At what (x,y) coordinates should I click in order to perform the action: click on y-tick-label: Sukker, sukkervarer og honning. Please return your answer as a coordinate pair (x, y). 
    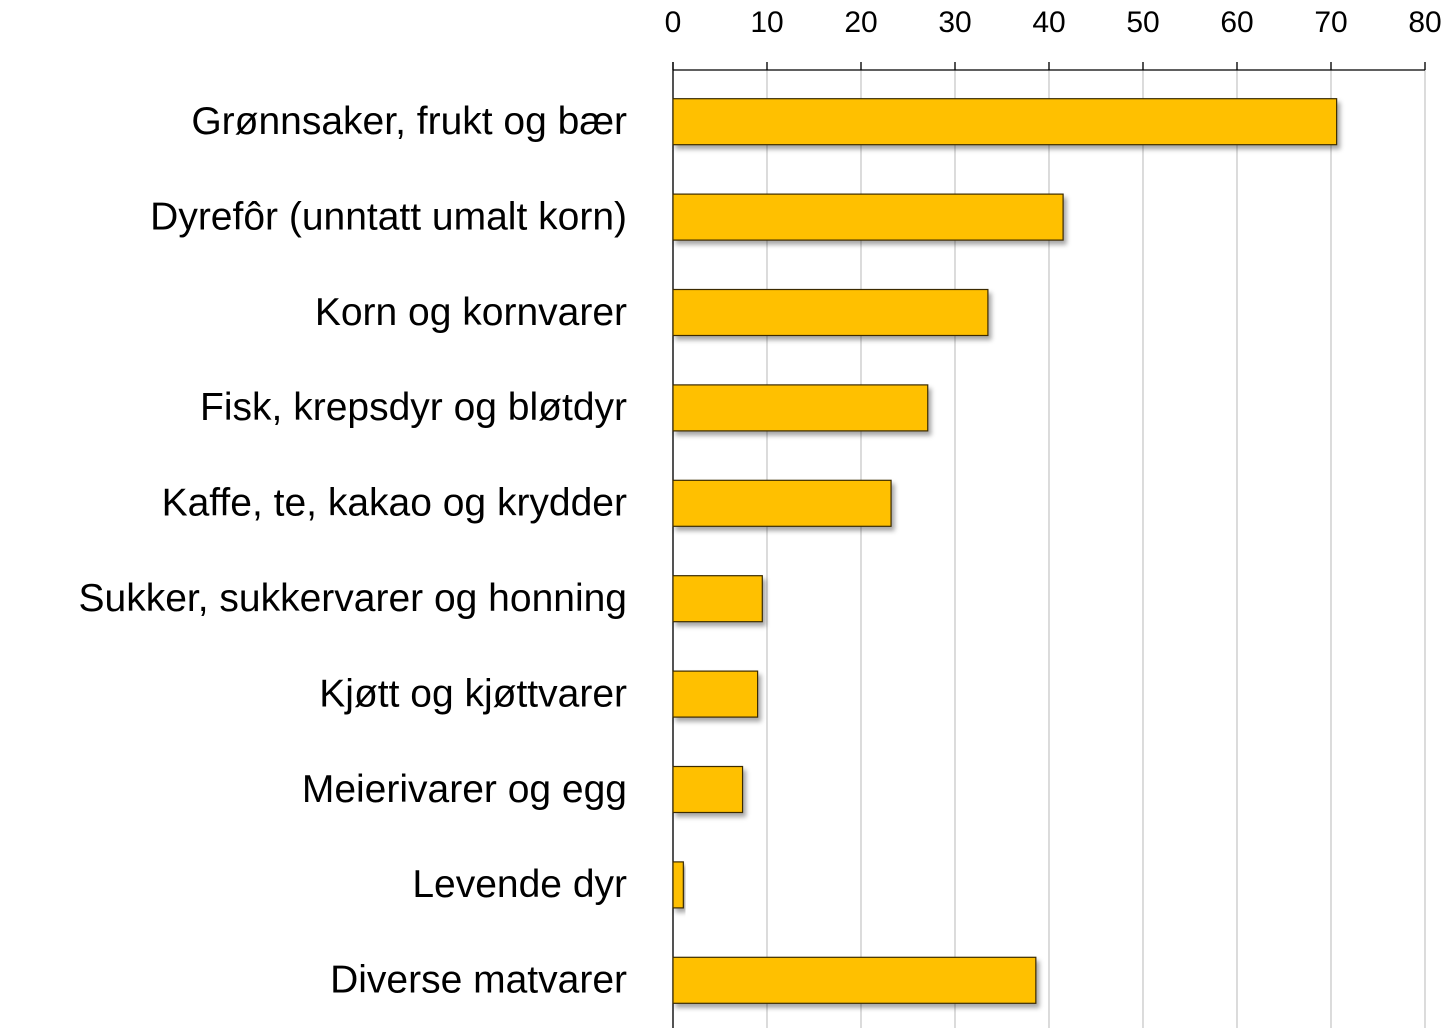
    Looking at the image, I should click on (353, 598).